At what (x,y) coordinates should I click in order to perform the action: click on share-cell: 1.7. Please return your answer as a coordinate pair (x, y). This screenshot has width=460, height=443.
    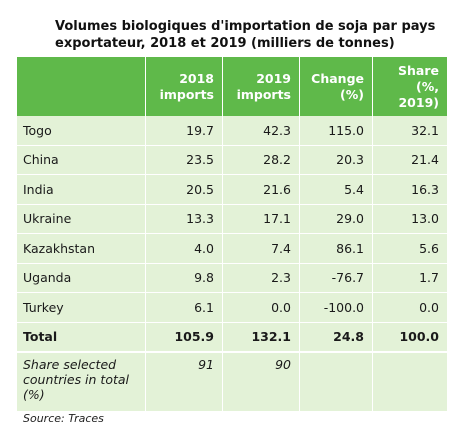
    Looking at the image, I should click on (409, 278).